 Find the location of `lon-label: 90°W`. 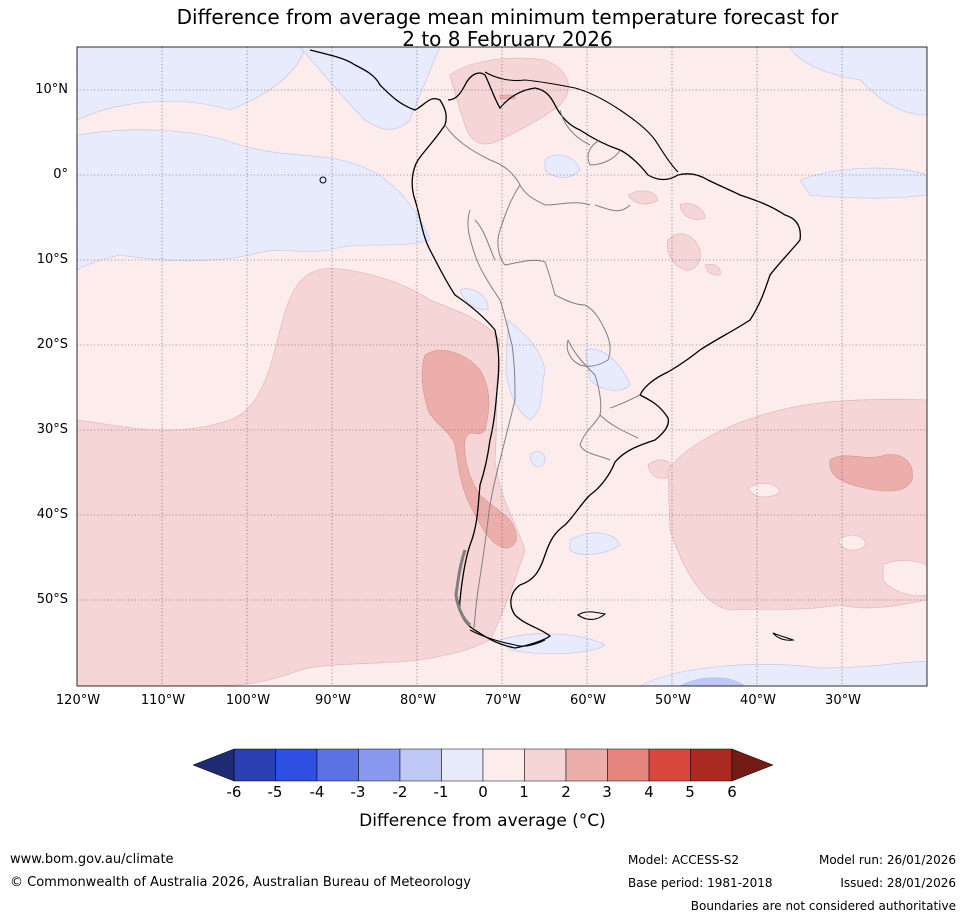

lon-label: 90°W is located at coordinates (333, 700).